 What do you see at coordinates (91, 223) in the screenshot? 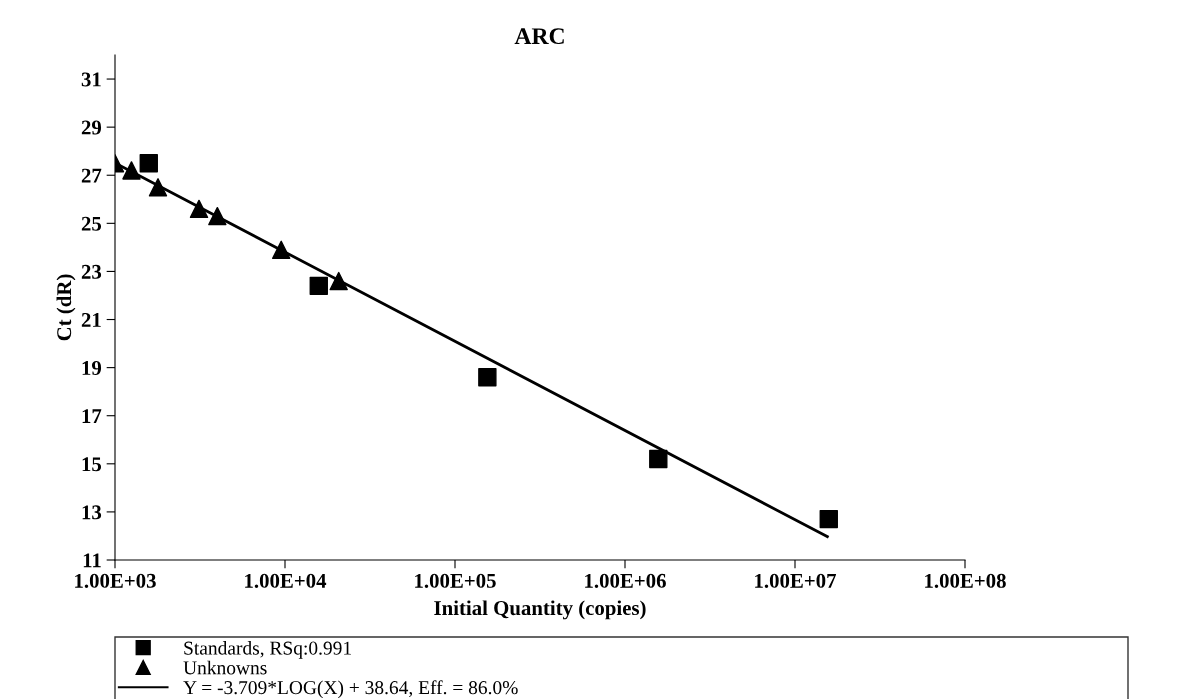
I see `y-tick-label: 25` at bounding box center [91, 223].